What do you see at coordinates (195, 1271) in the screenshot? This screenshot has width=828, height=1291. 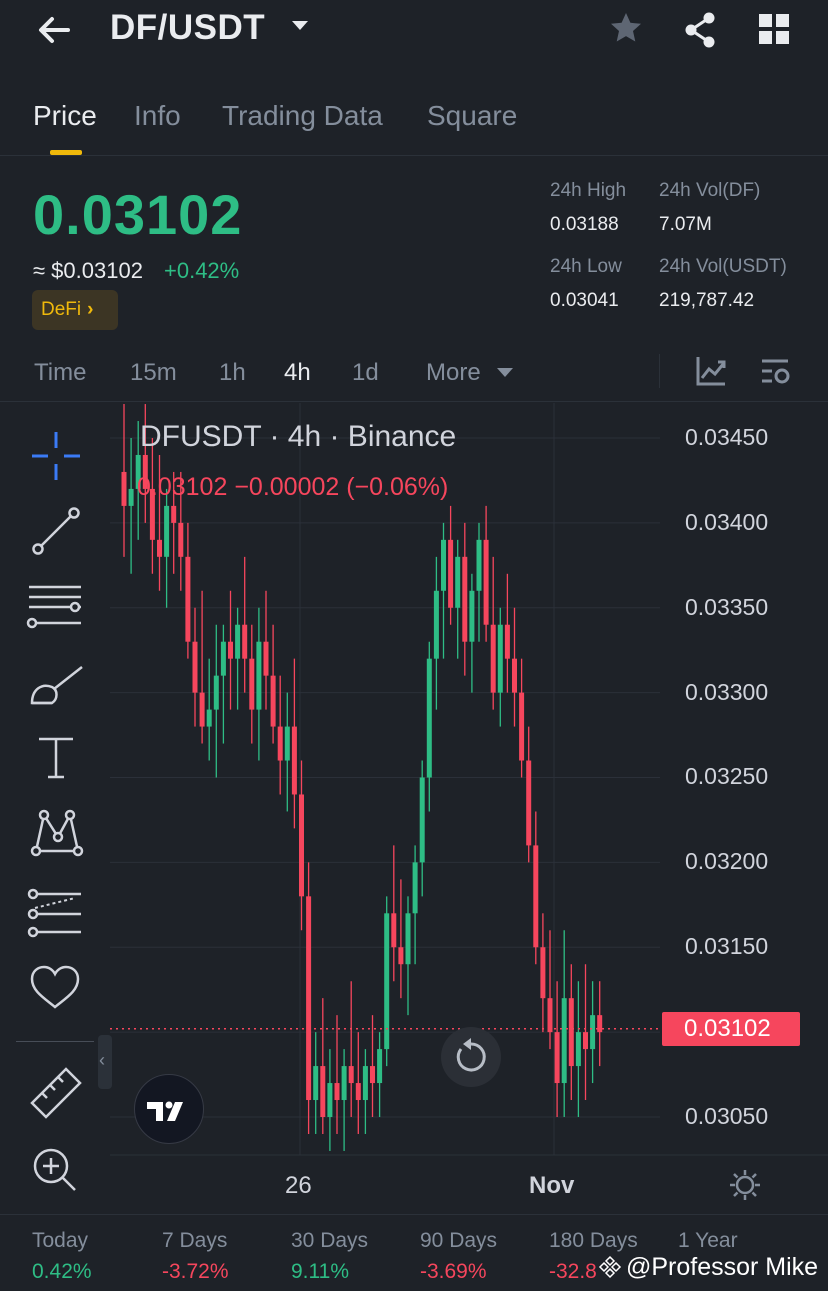 I see `perf-value: -3.72%` at bounding box center [195, 1271].